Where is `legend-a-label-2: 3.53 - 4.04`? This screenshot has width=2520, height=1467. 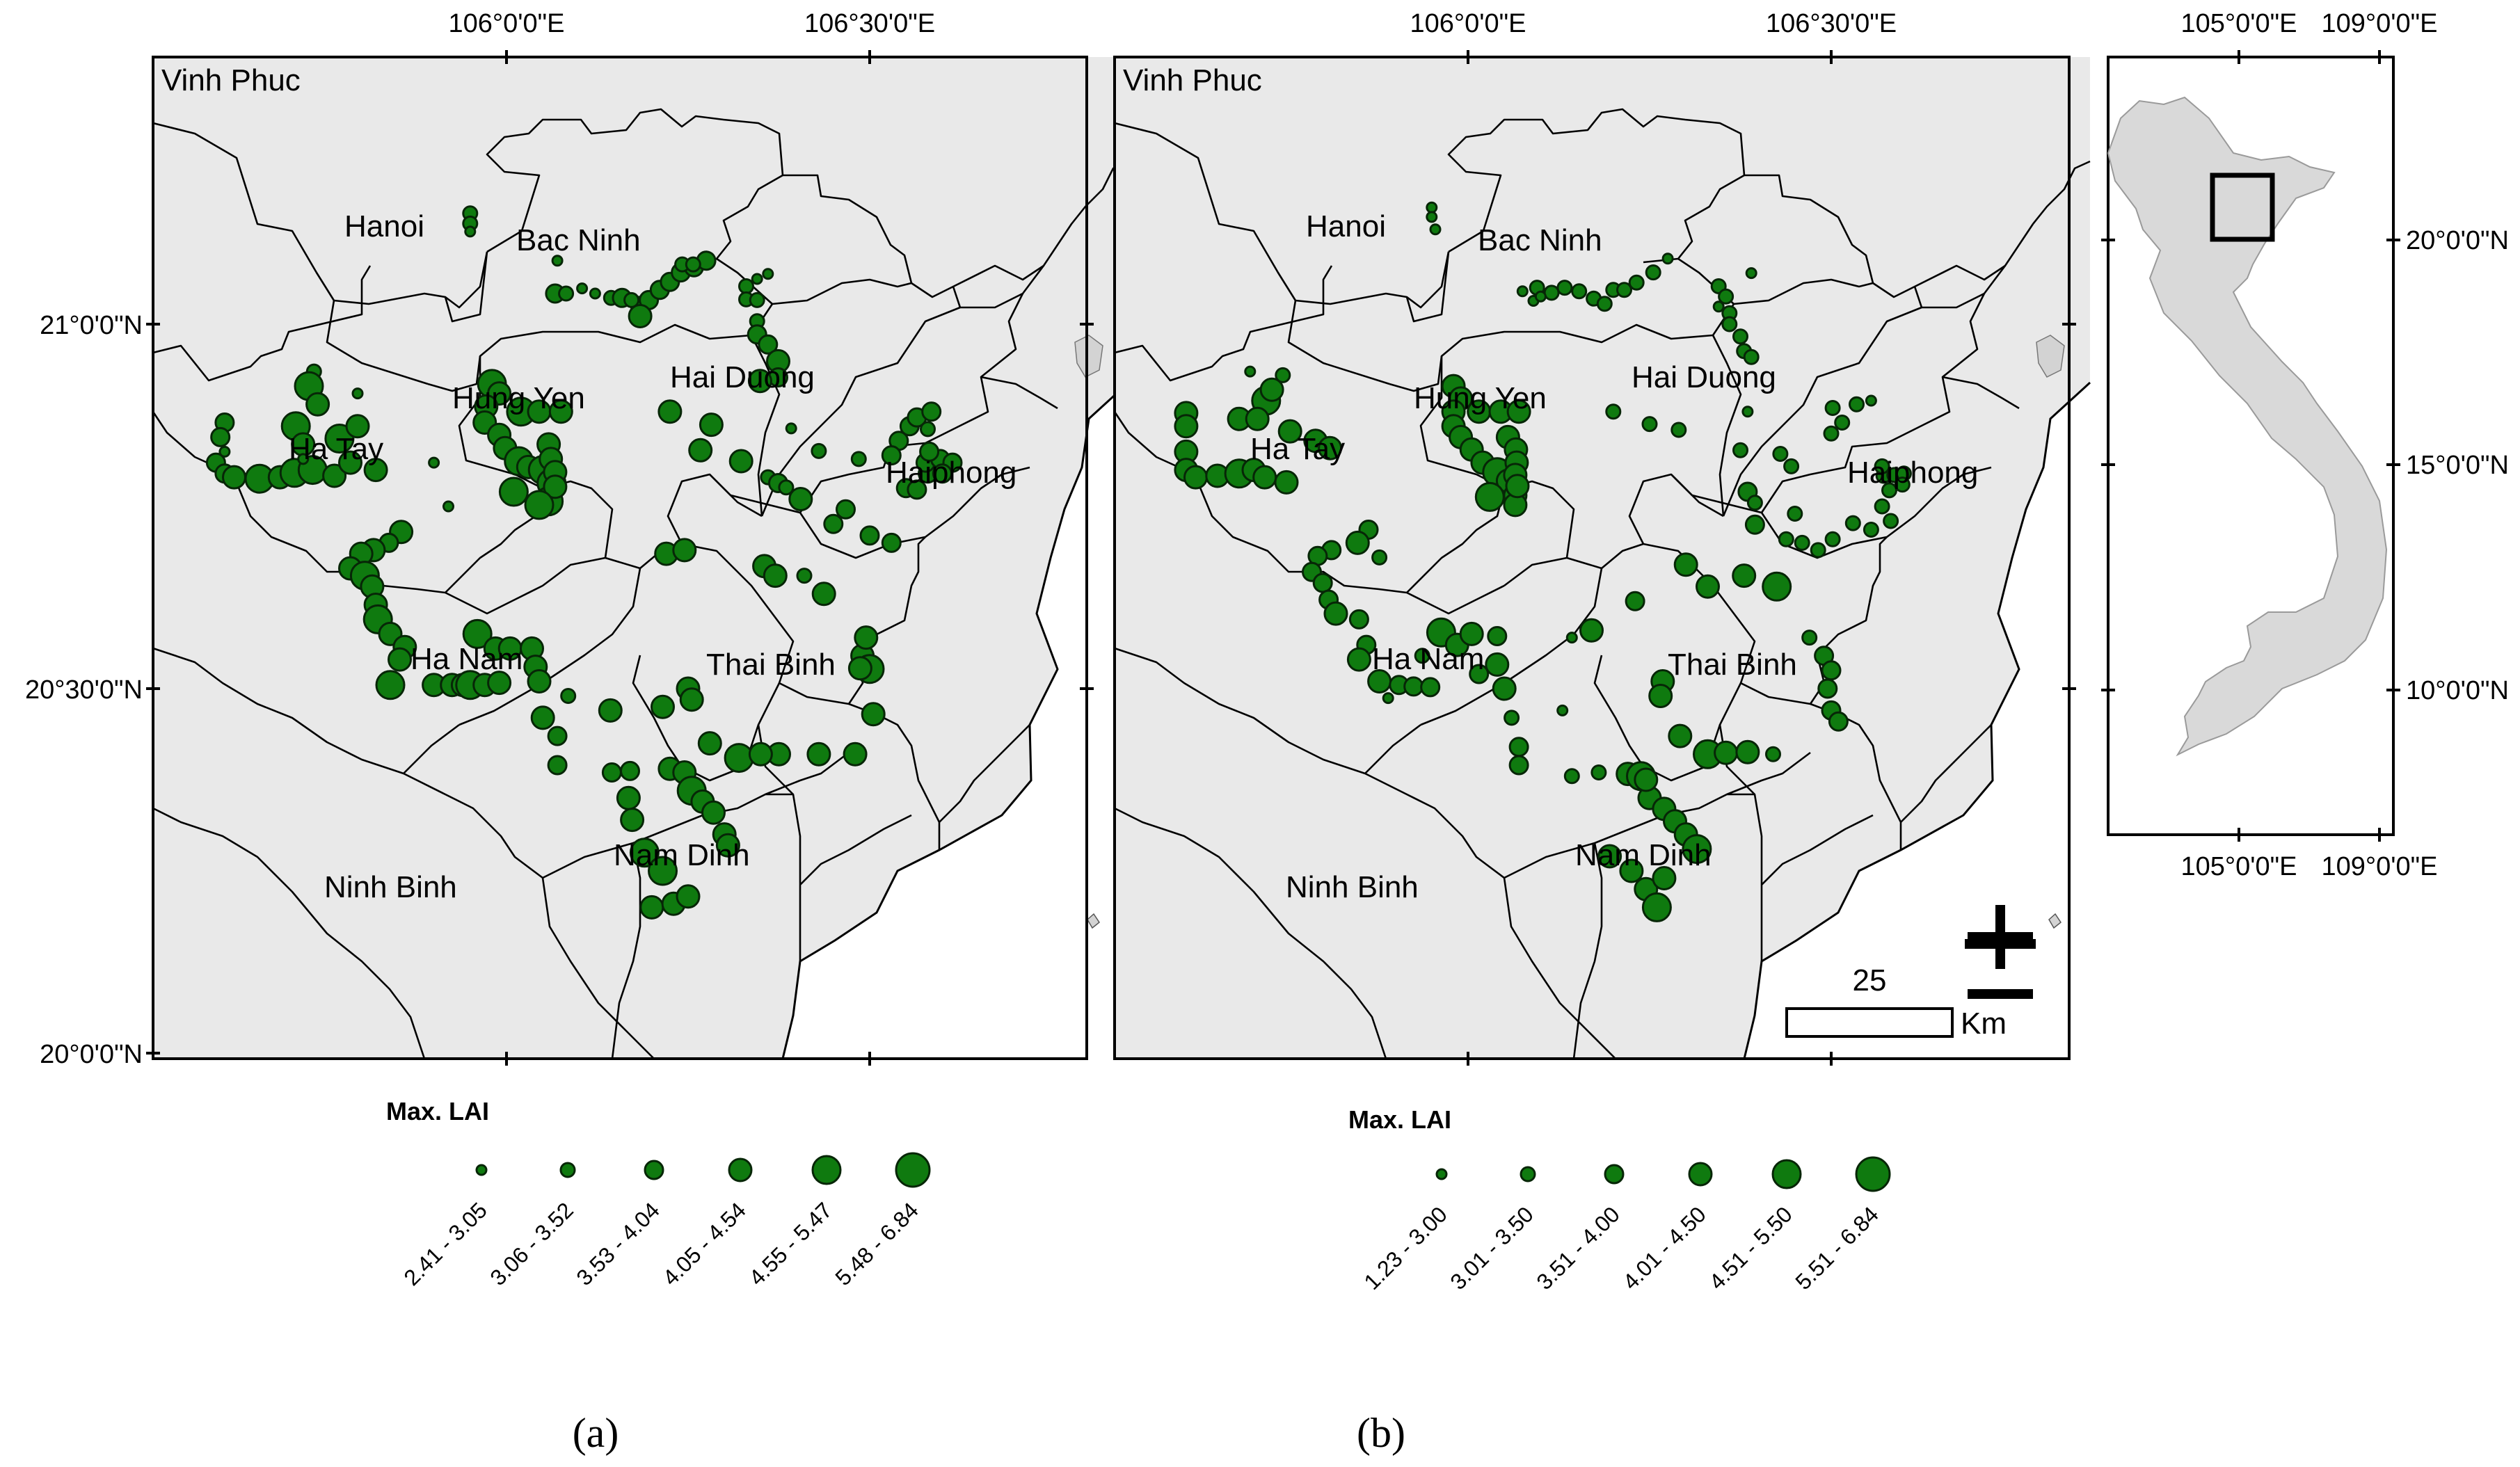 legend-a-label-2: 3.53 - 4.04 is located at coordinates (617, 1243).